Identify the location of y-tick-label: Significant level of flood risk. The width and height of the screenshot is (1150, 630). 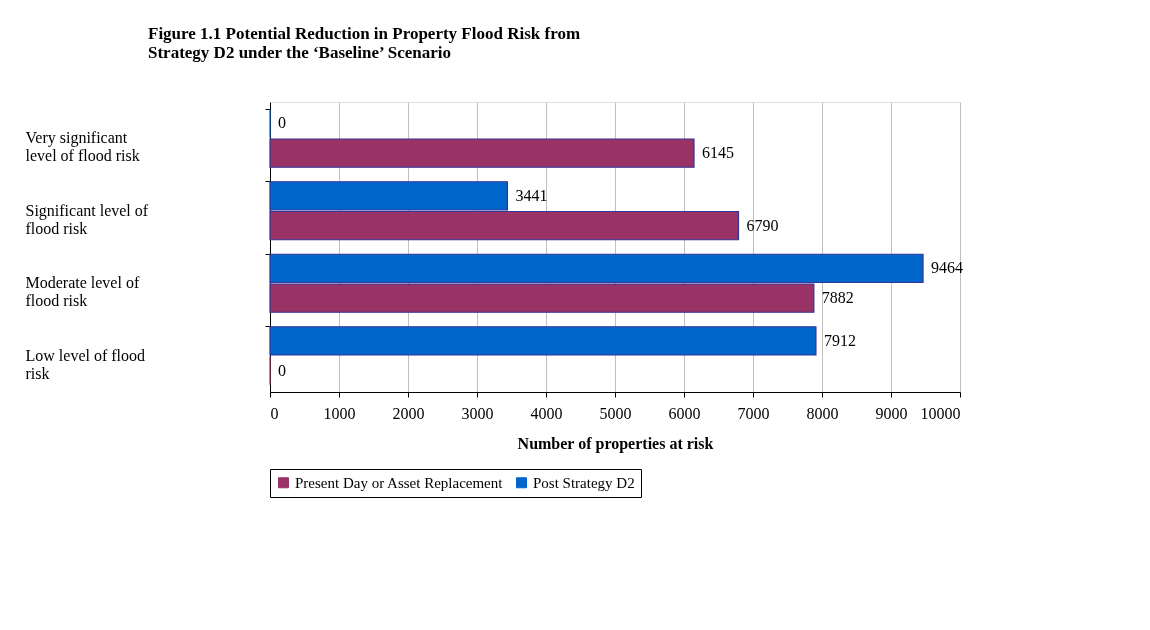
(87, 219).